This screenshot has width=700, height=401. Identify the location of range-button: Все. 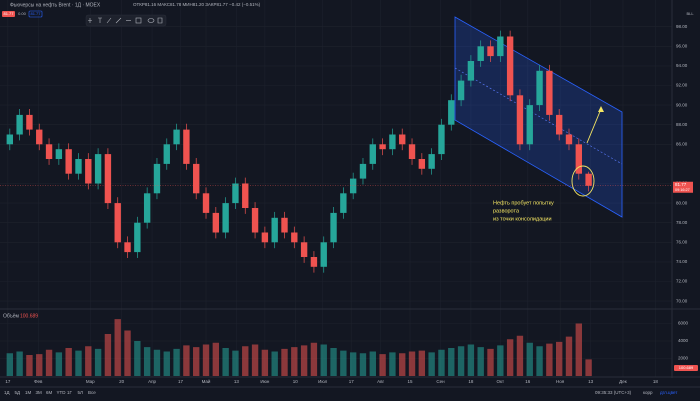
(92, 392).